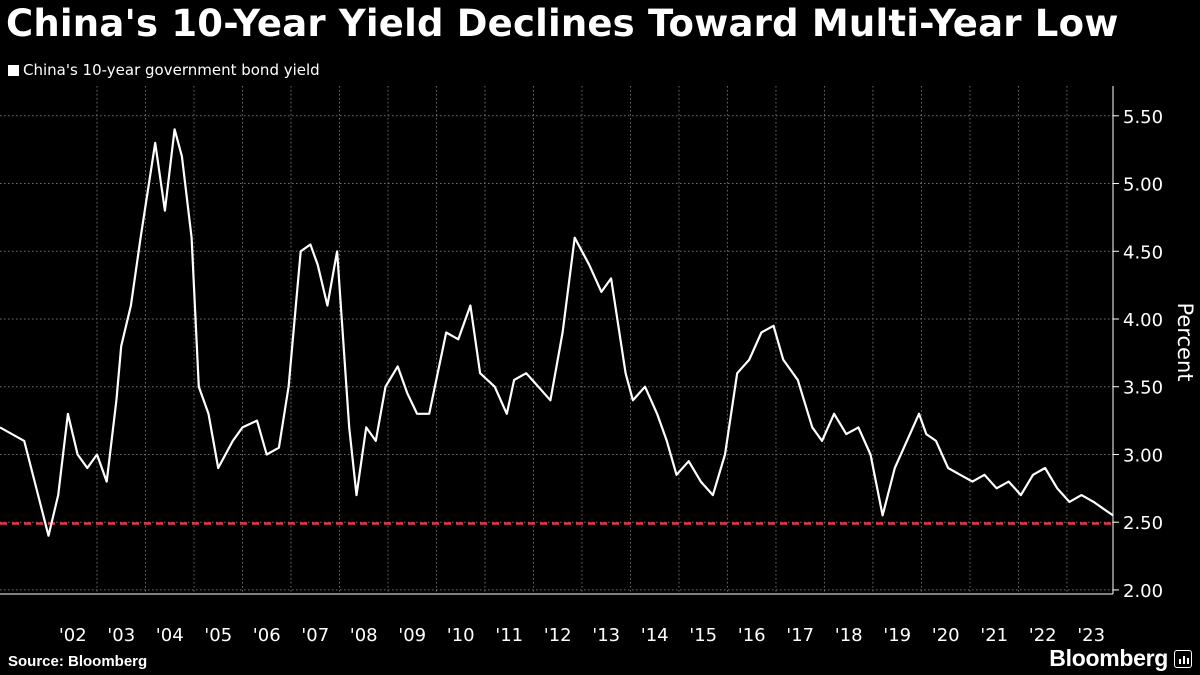 The height and width of the screenshot is (675, 1200). What do you see at coordinates (78, 661) in the screenshot?
I see `source-note: Source: Bloomberg` at bounding box center [78, 661].